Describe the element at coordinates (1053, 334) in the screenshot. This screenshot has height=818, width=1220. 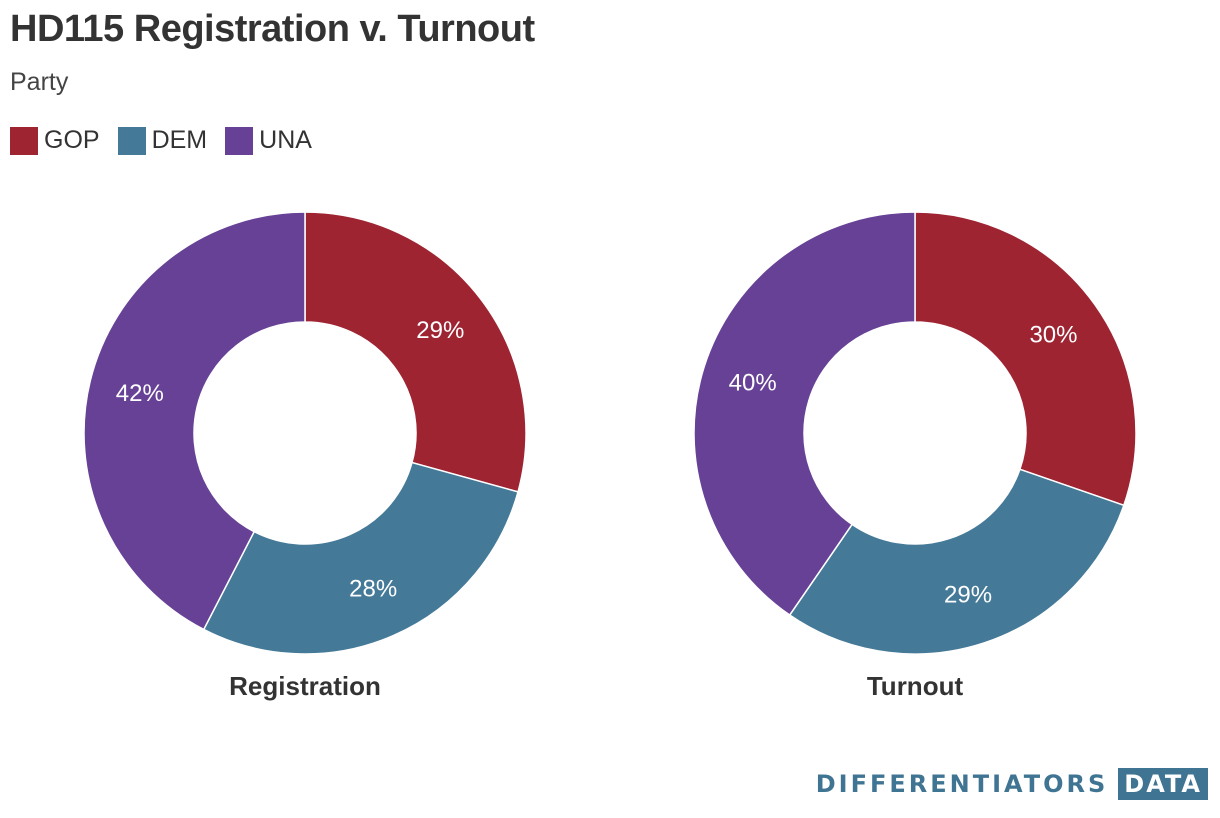
I see `slice-label-gop: 30%` at that location.